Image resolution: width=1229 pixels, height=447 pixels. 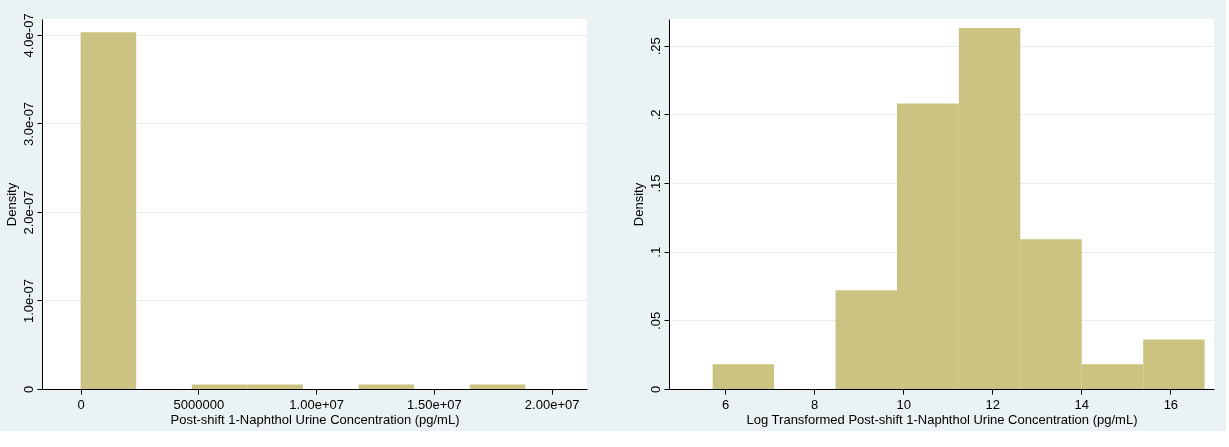 What do you see at coordinates (1171, 404) in the screenshot?
I see `x-tick-label: 16` at bounding box center [1171, 404].